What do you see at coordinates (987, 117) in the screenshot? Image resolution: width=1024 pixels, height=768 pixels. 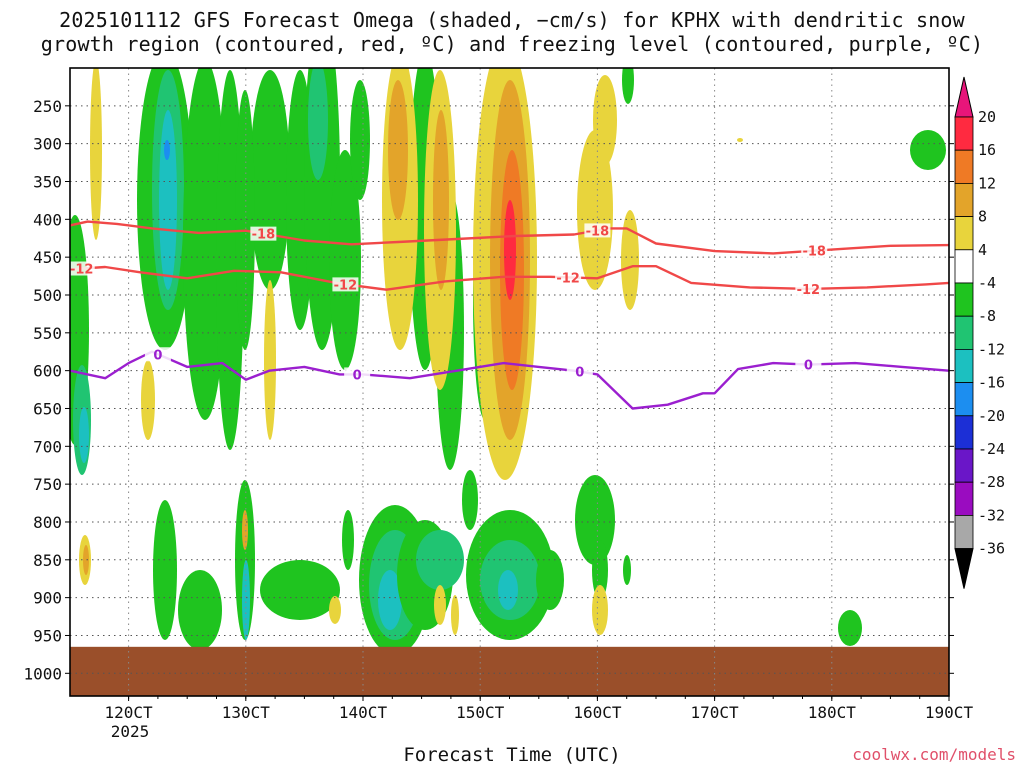 I see `colorbar-label: 20` at bounding box center [987, 117].